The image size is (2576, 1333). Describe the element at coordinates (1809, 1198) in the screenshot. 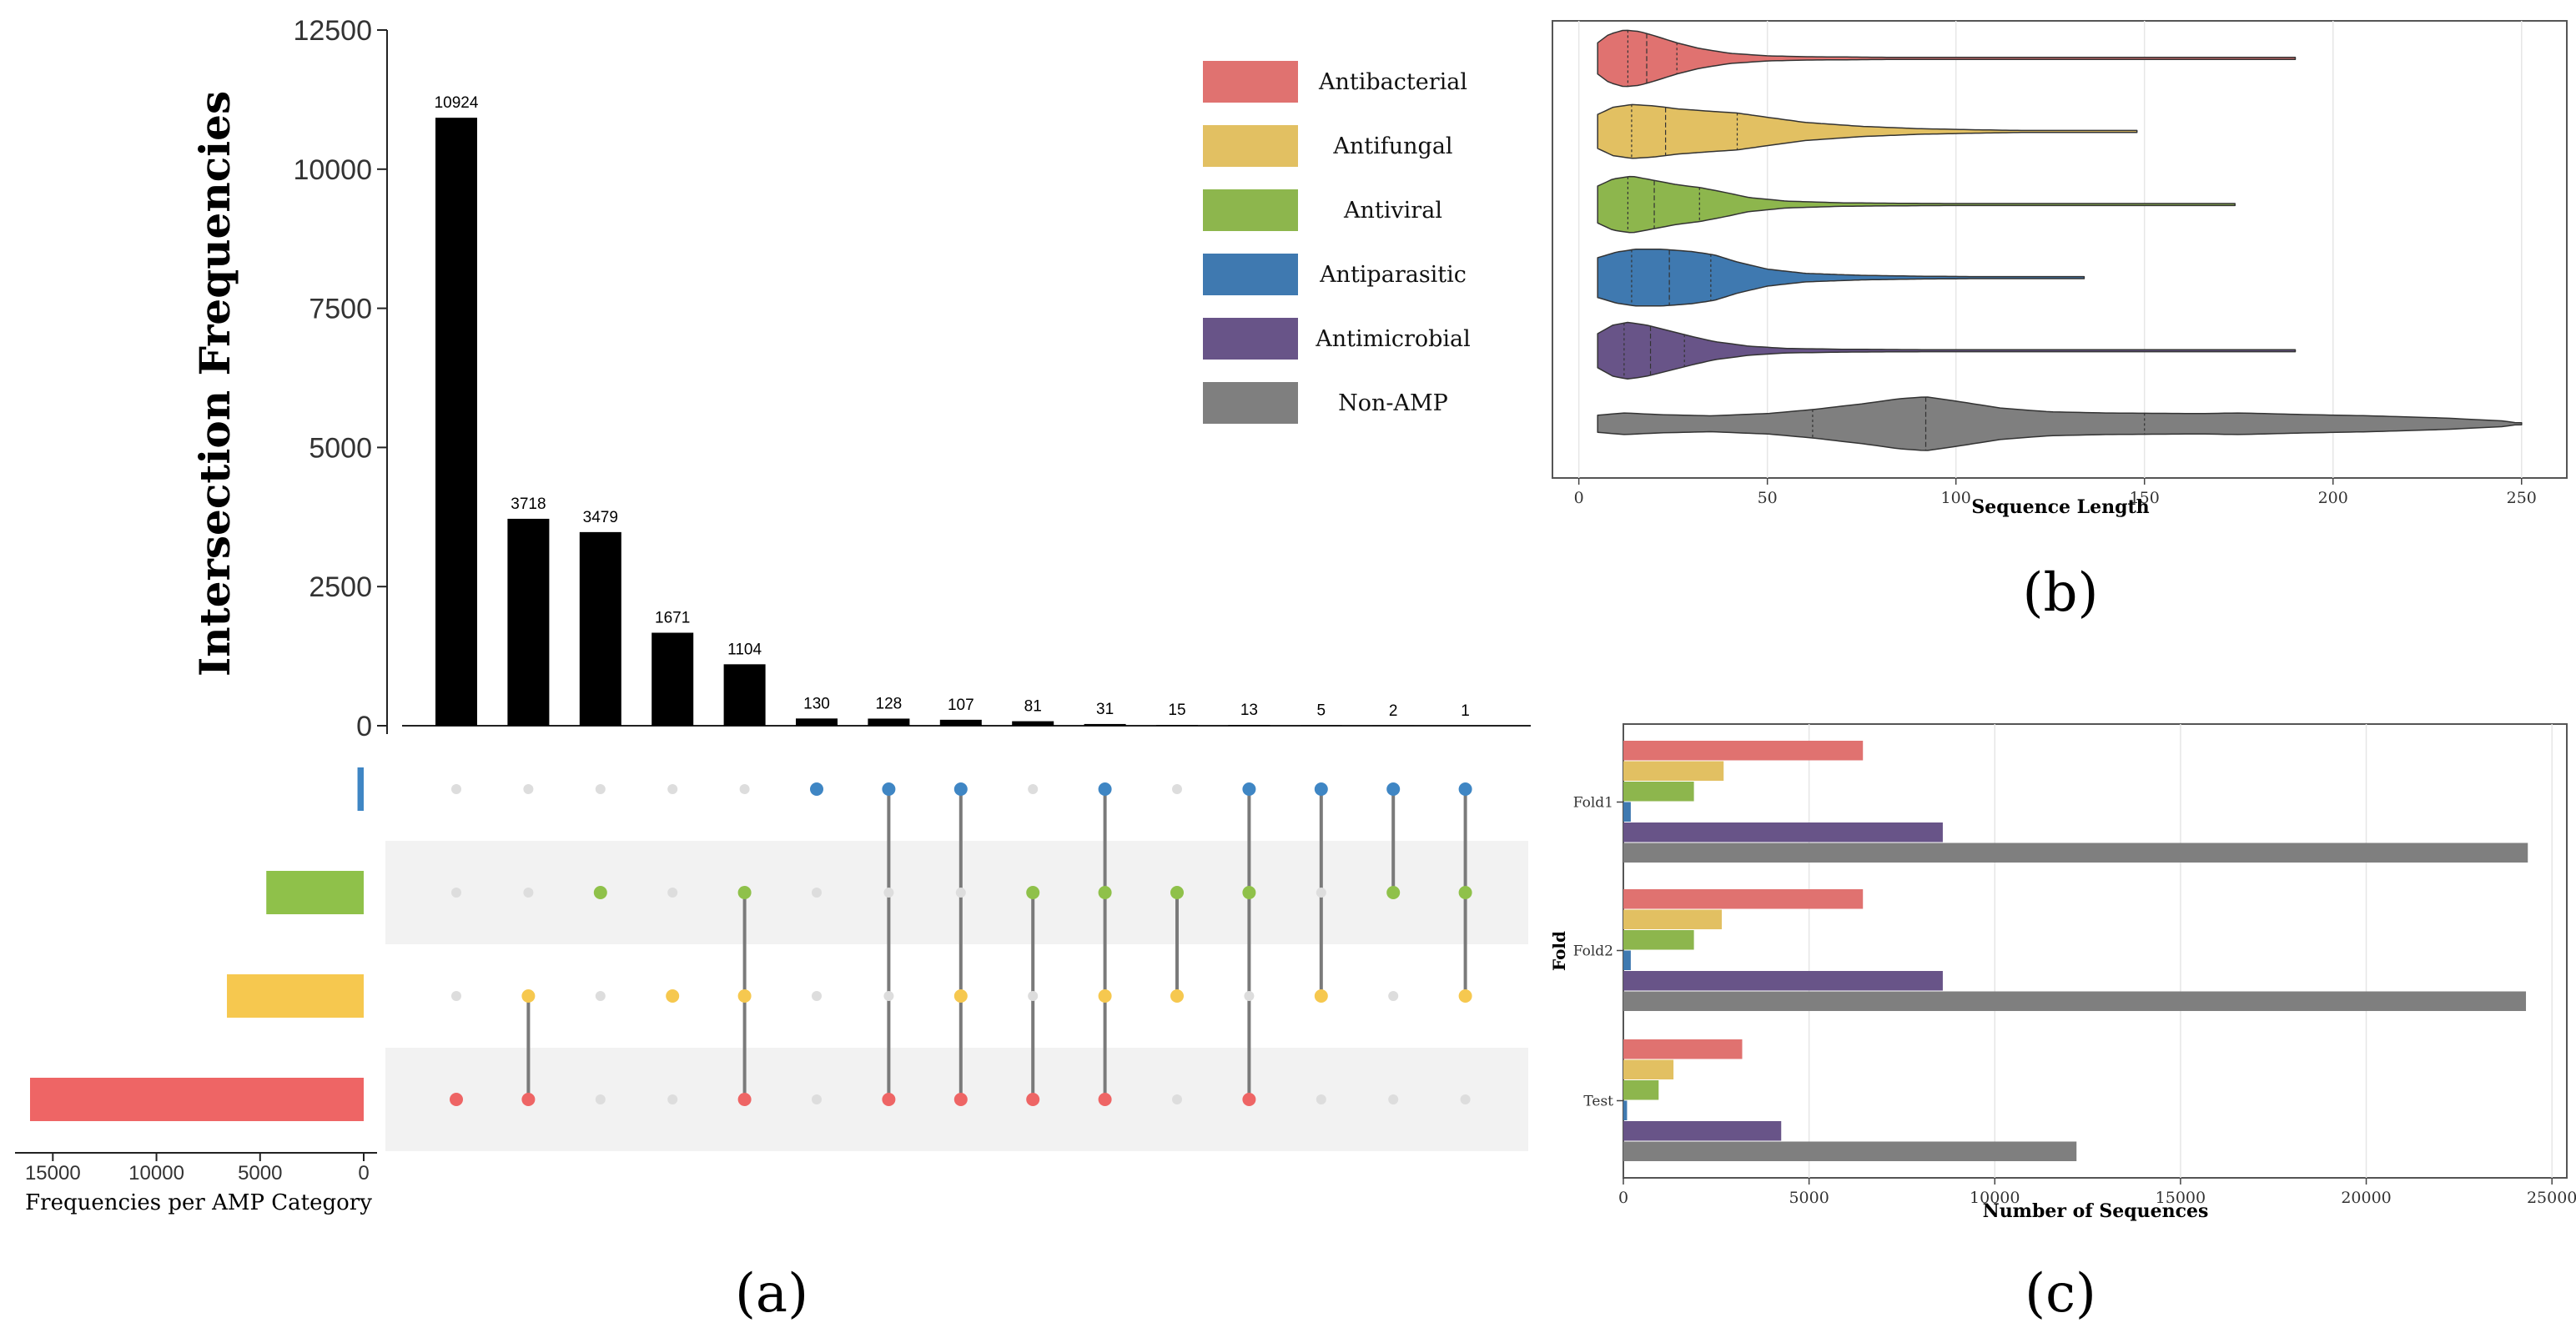

I see `x-tick-label: 5000` at that location.